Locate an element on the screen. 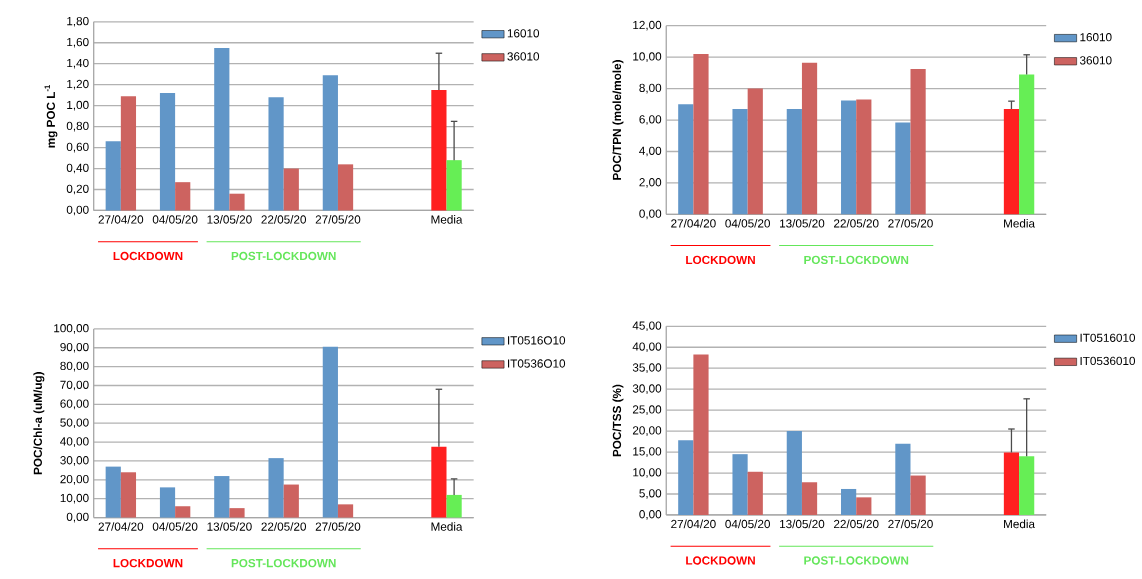 The width and height of the screenshot is (1142, 579). y-tick-label: 8,00 is located at coordinates (650, 88).